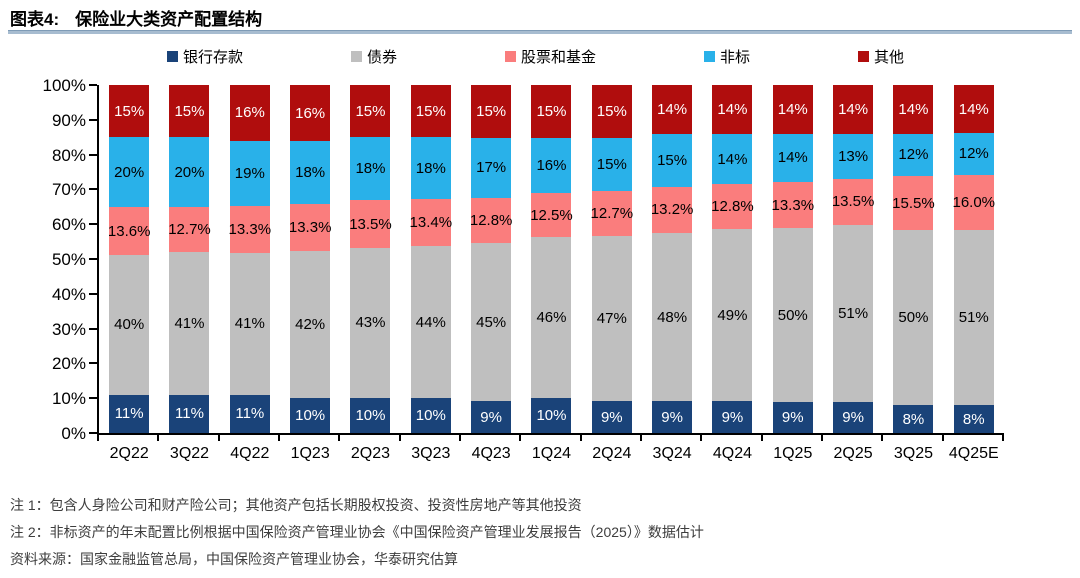 This screenshot has height=578, width=1080. What do you see at coordinates (672, 317) in the screenshot?
I see `bar-segment-bonds: 48%` at bounding box center [672, 317].